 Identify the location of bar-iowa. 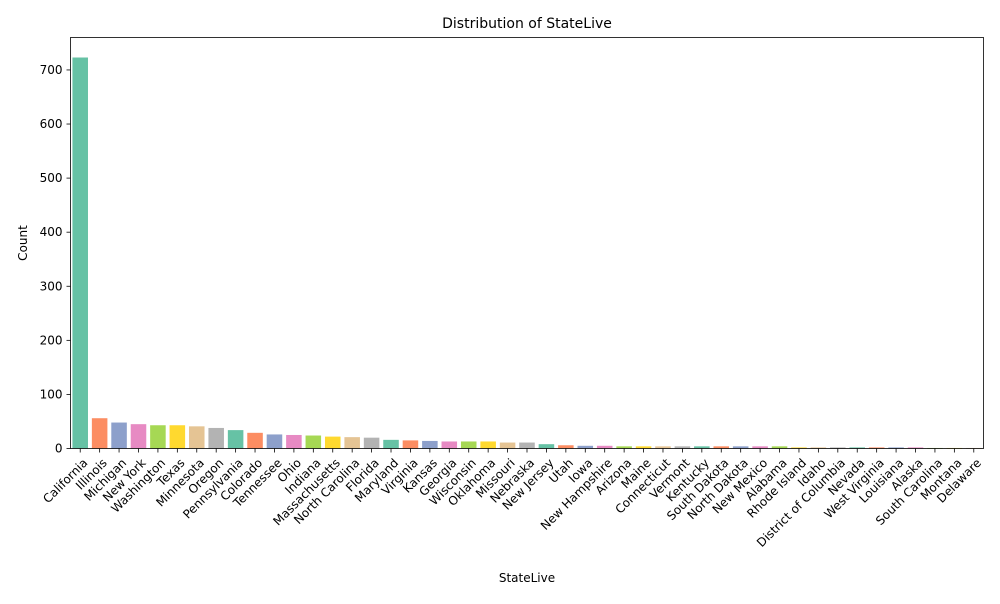
(585, 447).